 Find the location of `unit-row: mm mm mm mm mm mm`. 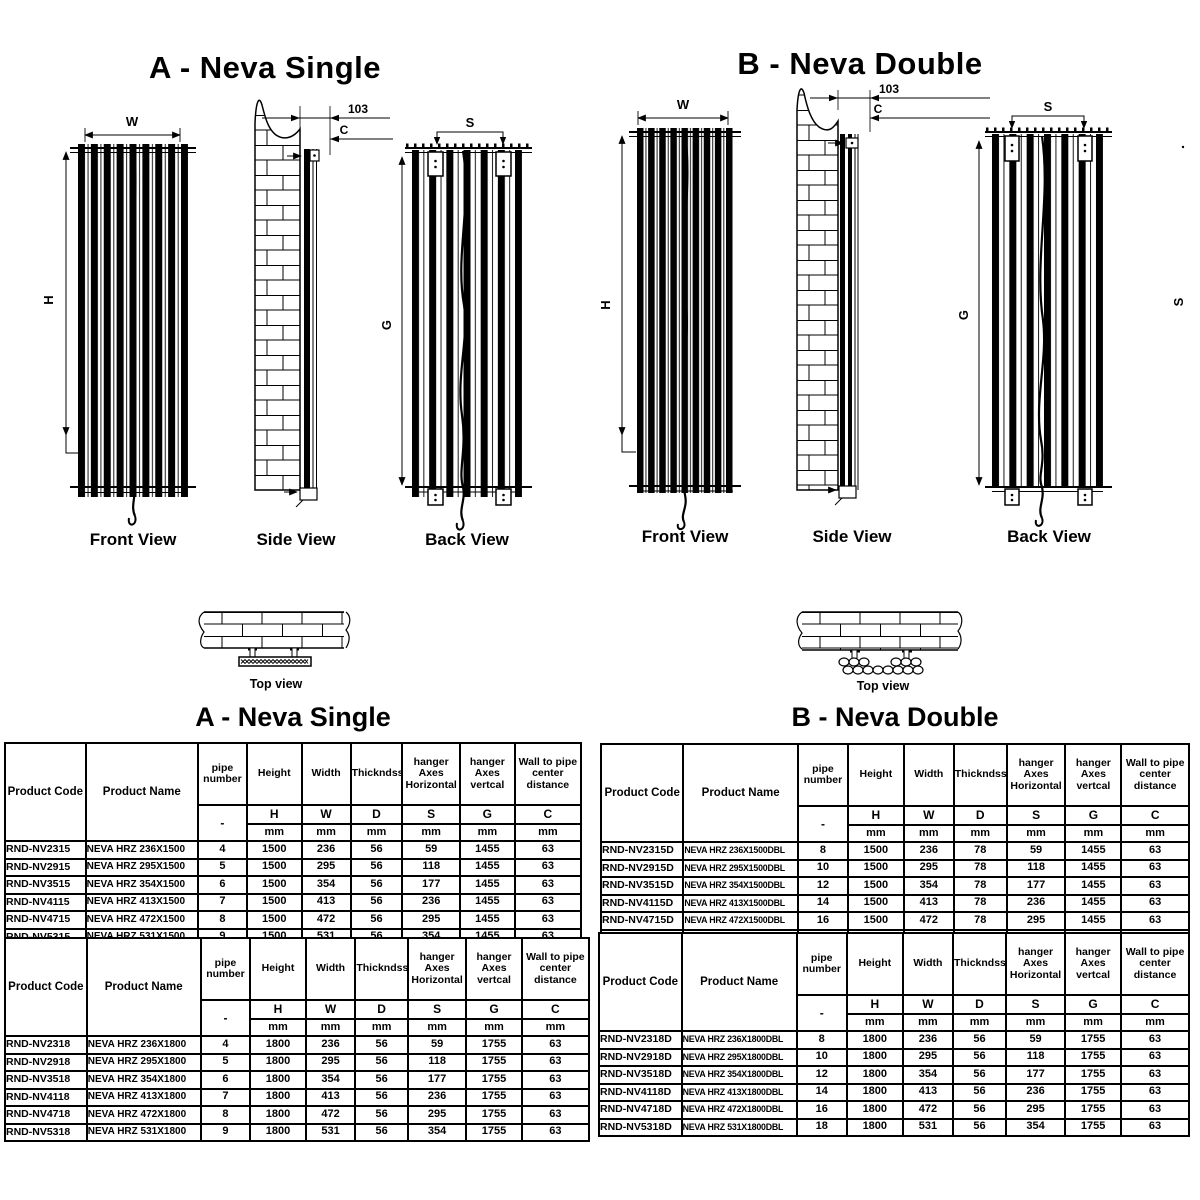

unit-row: mm mm mm mm mm mm is located at coordinates (298, 1027).